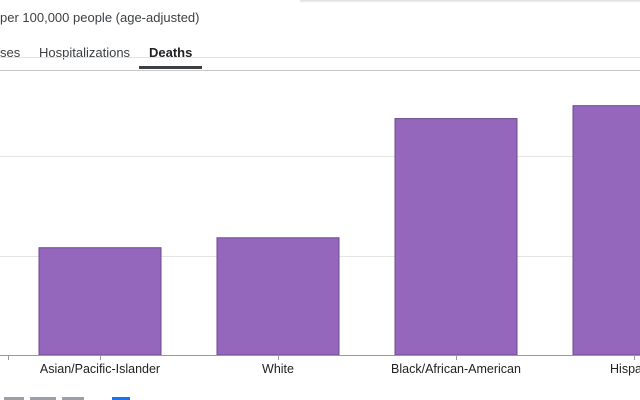 The width and height of the screenshot is (640, 400). I want to click on metric-tabs: ses Hospitalizations Deaths, so click(320, 55).